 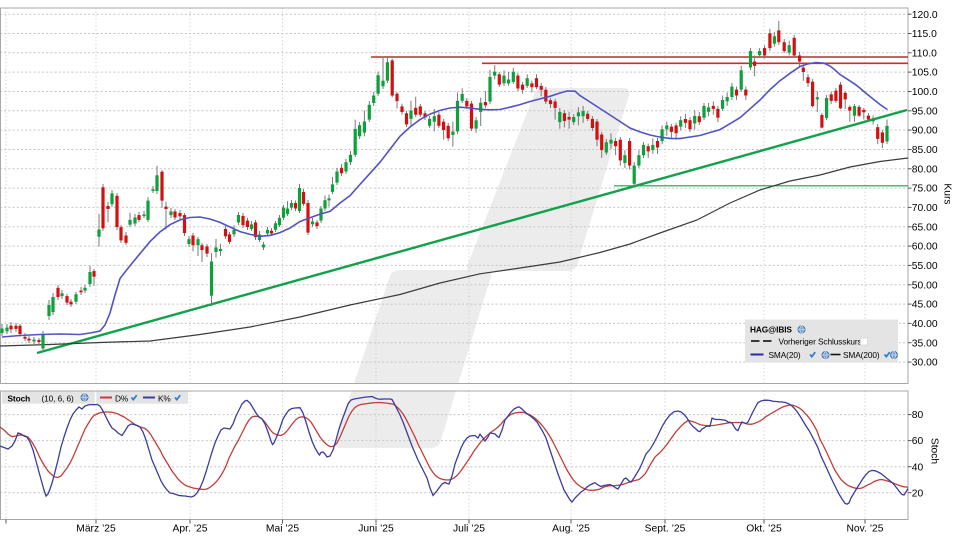 I want to click on svg-text: SMA(200), so click(x=861, y=355).